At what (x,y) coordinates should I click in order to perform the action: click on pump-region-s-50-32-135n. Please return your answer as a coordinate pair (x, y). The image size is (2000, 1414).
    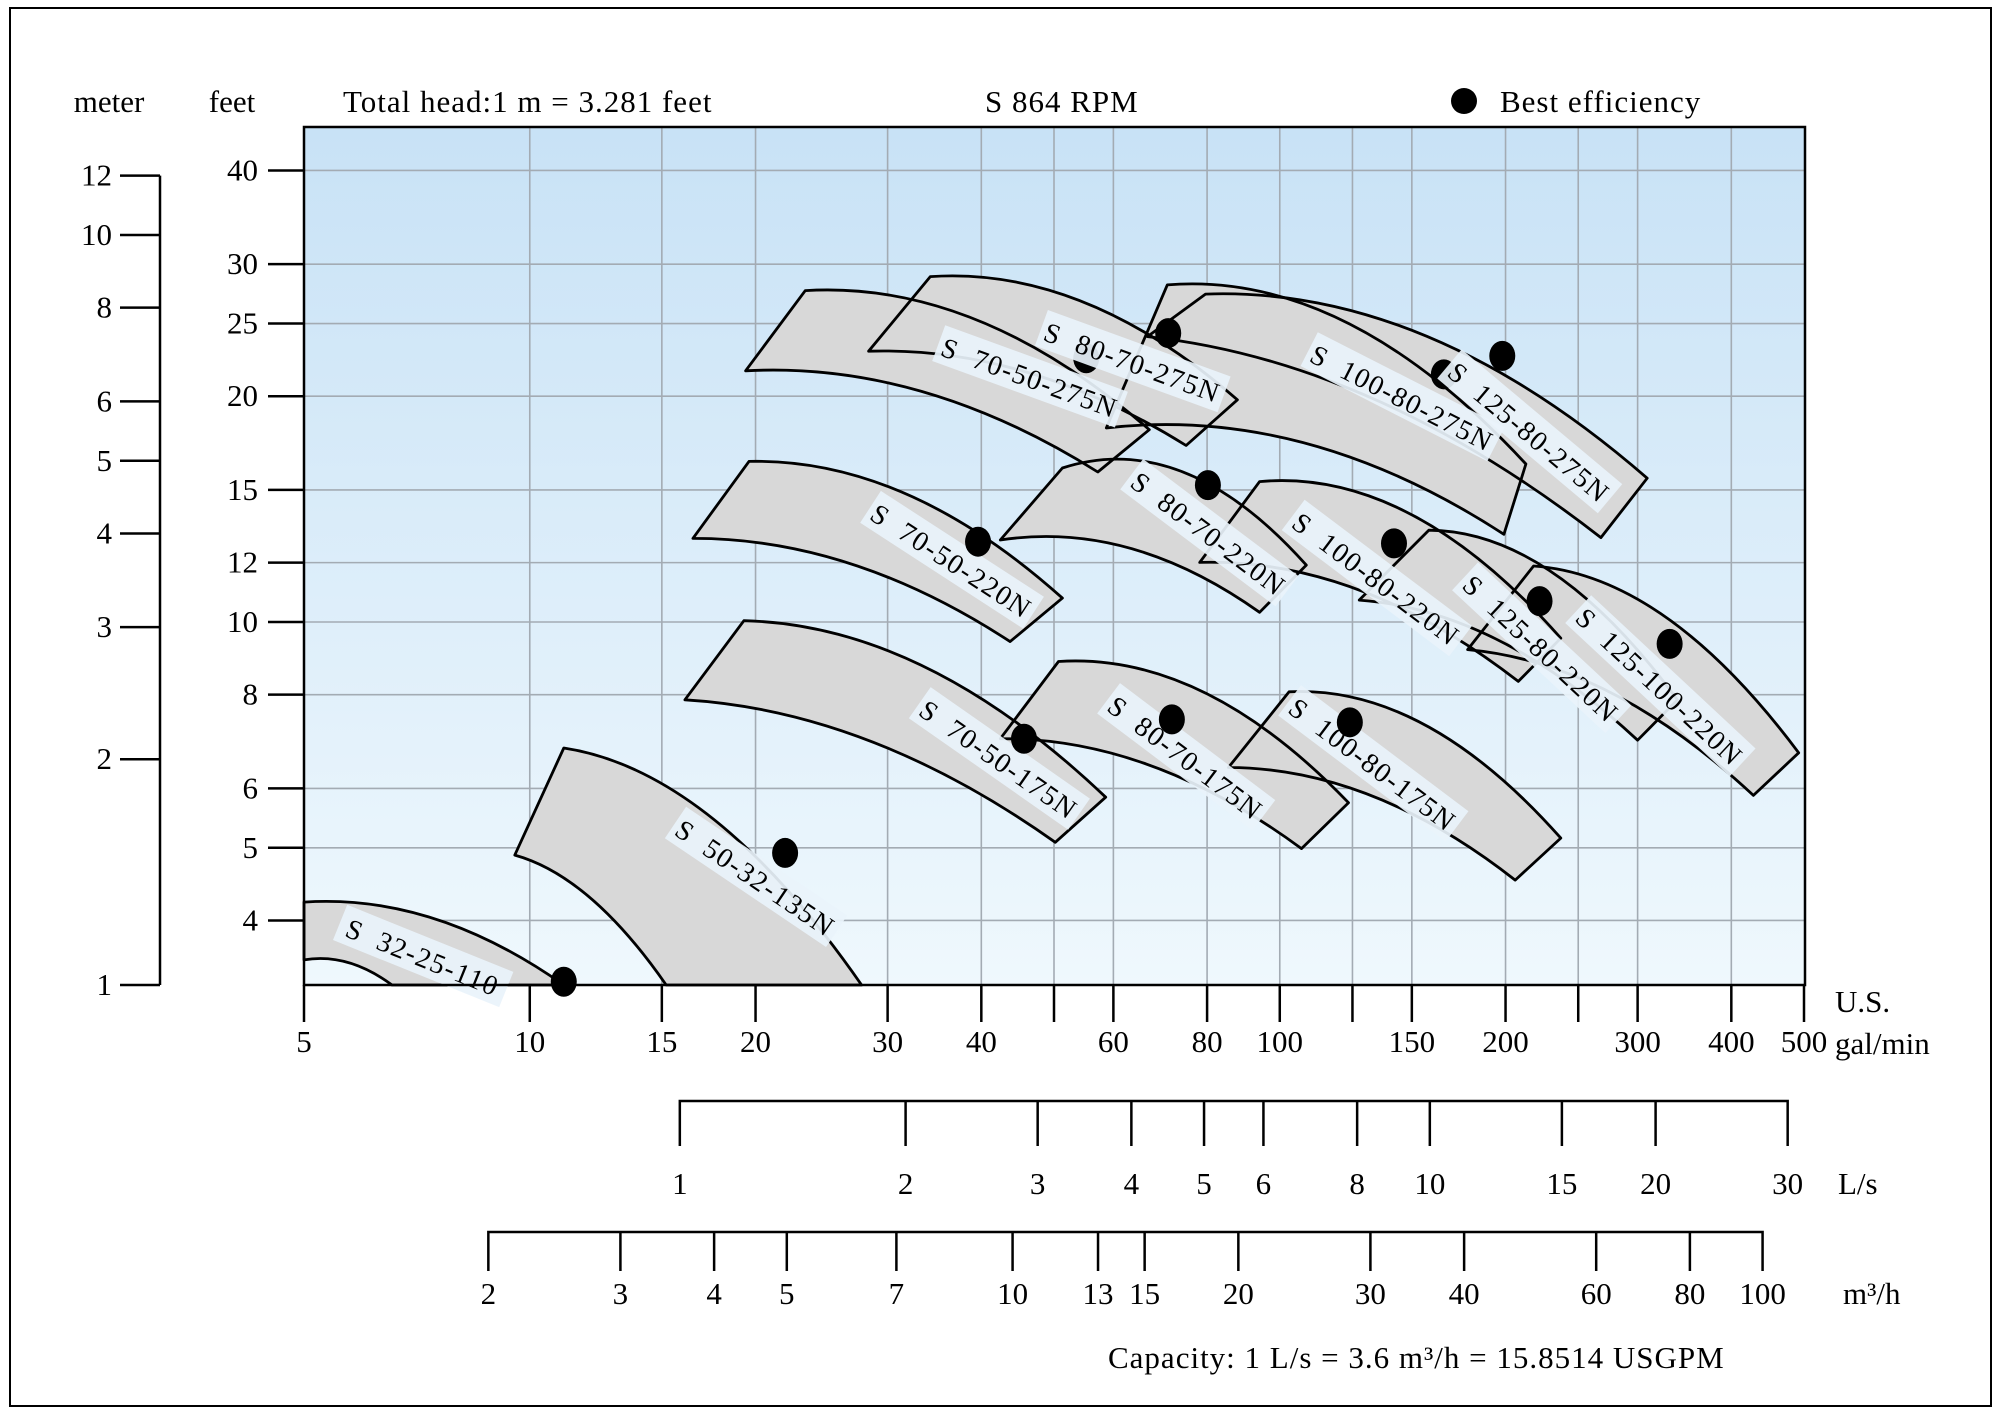
    Looking at the image, I should click on (688, 866).